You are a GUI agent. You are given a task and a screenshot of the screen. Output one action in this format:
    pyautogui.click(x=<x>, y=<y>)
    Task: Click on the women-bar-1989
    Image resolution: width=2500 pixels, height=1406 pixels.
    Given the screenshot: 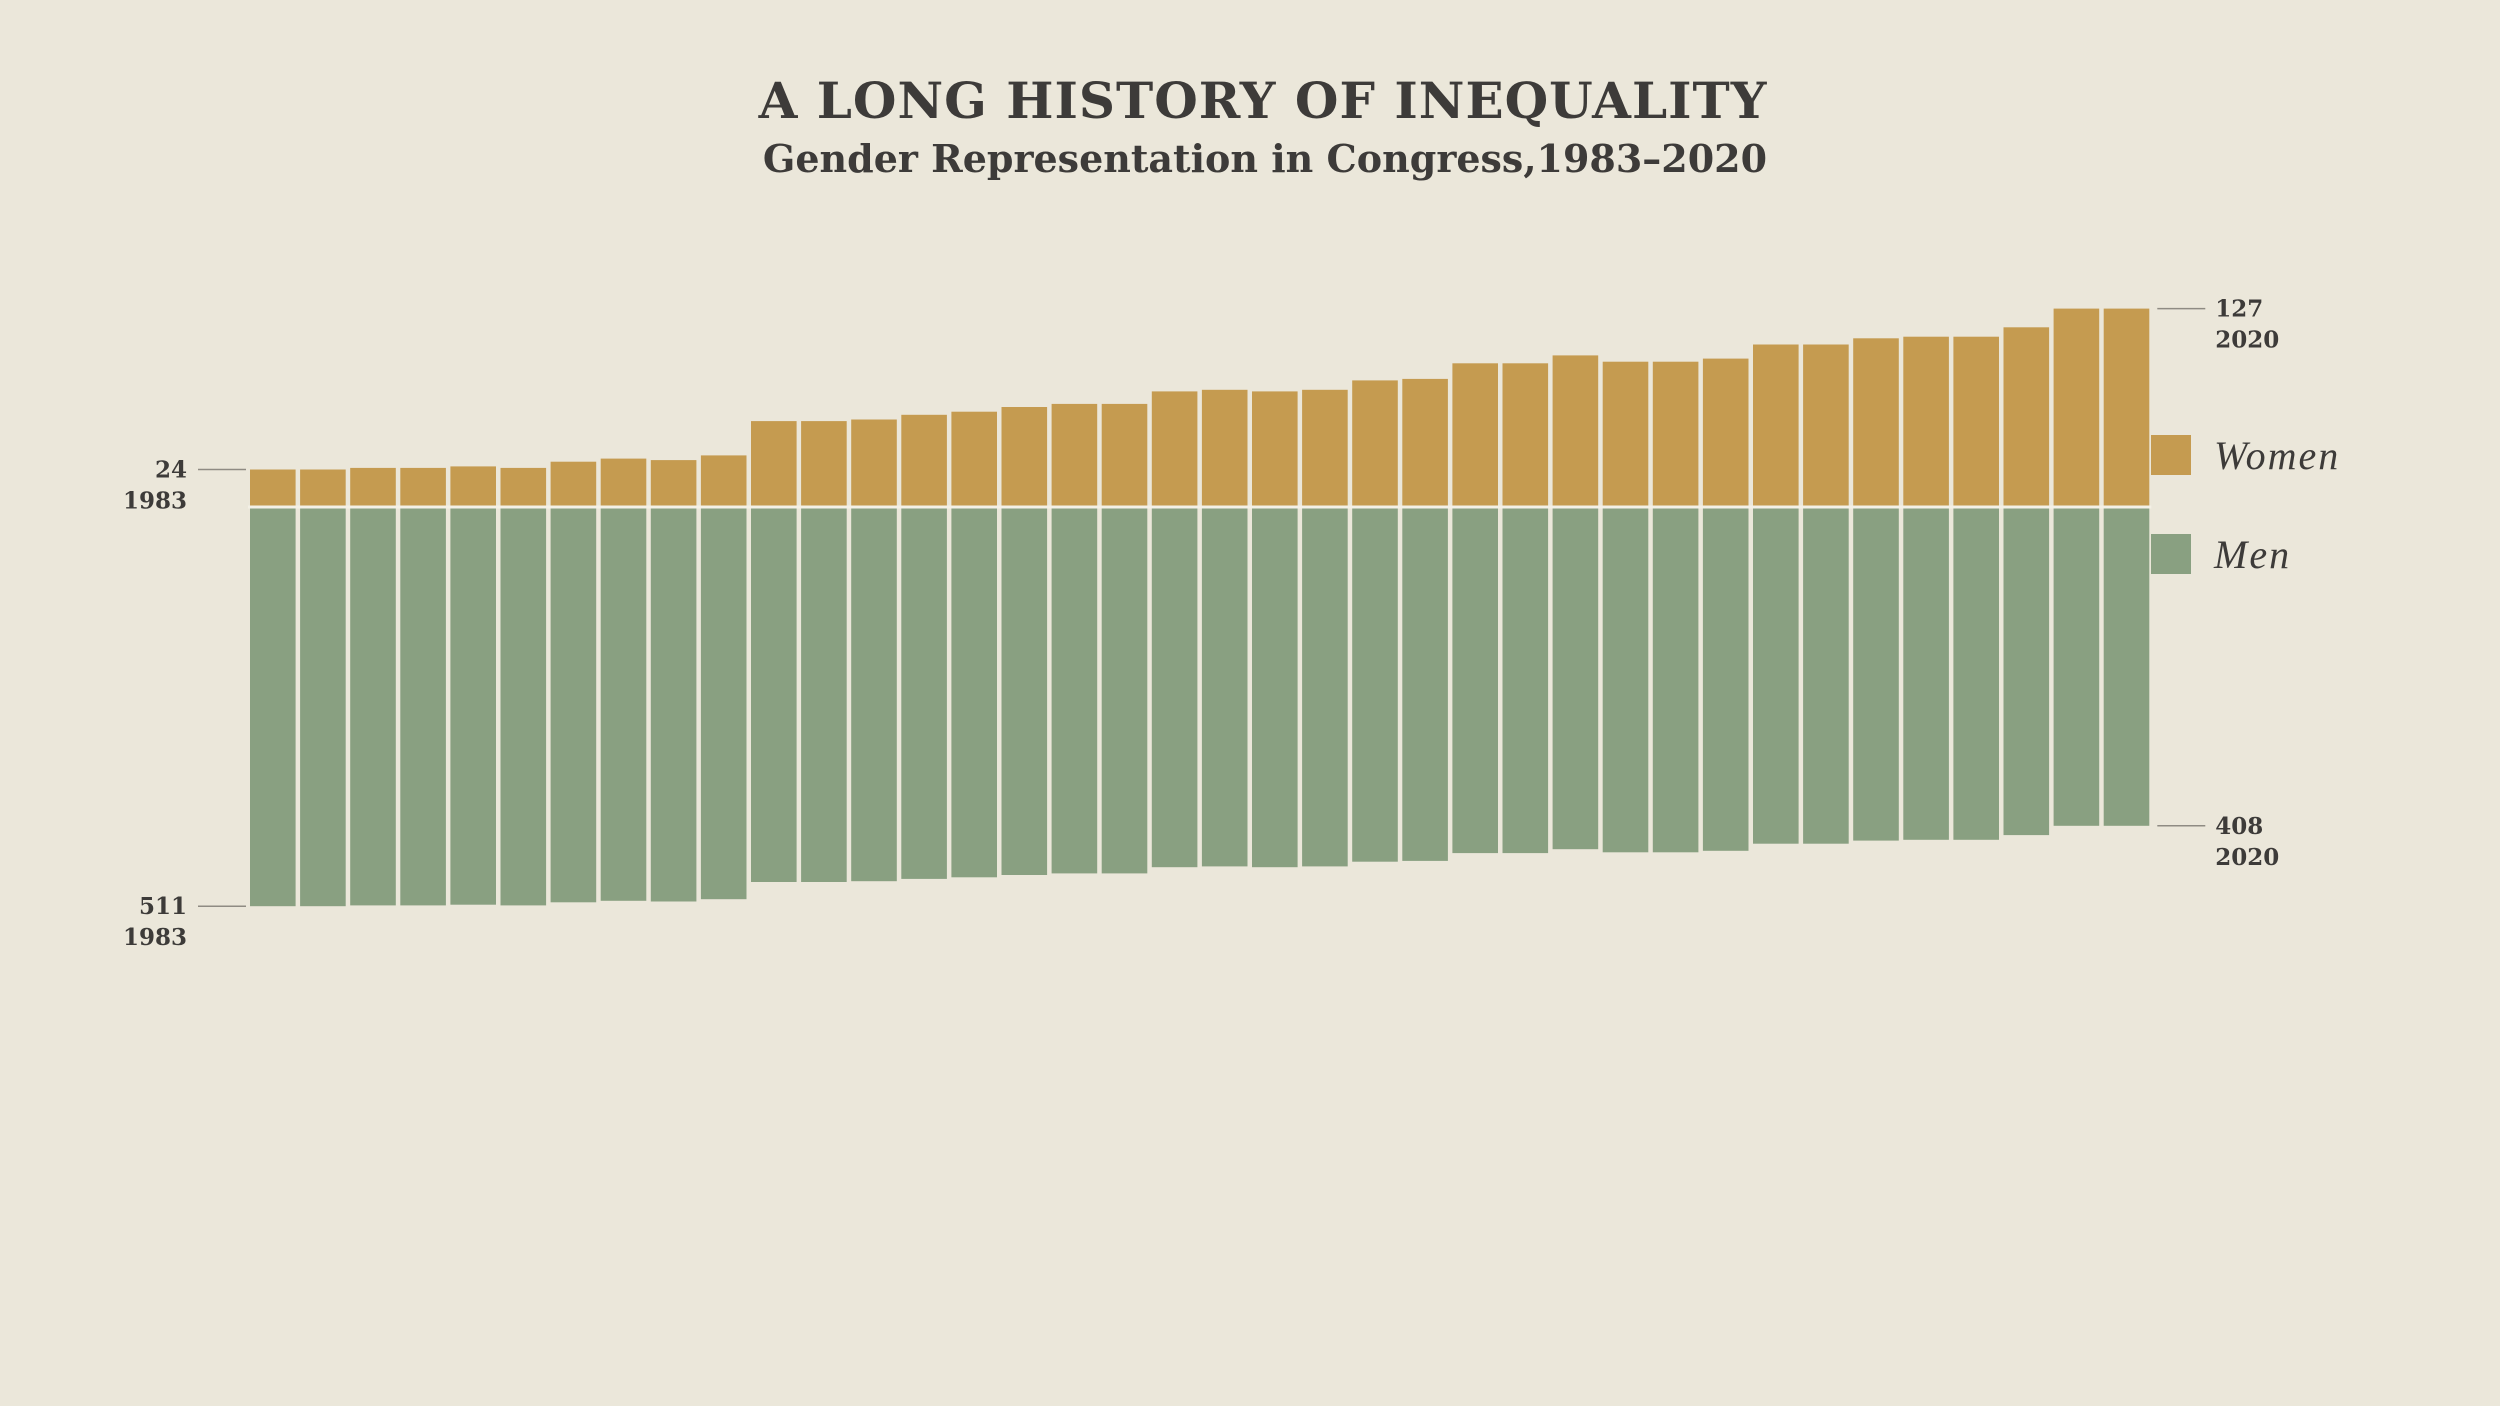 What is the action you would take?
    pyautogui.click(x=573, y=484)
    